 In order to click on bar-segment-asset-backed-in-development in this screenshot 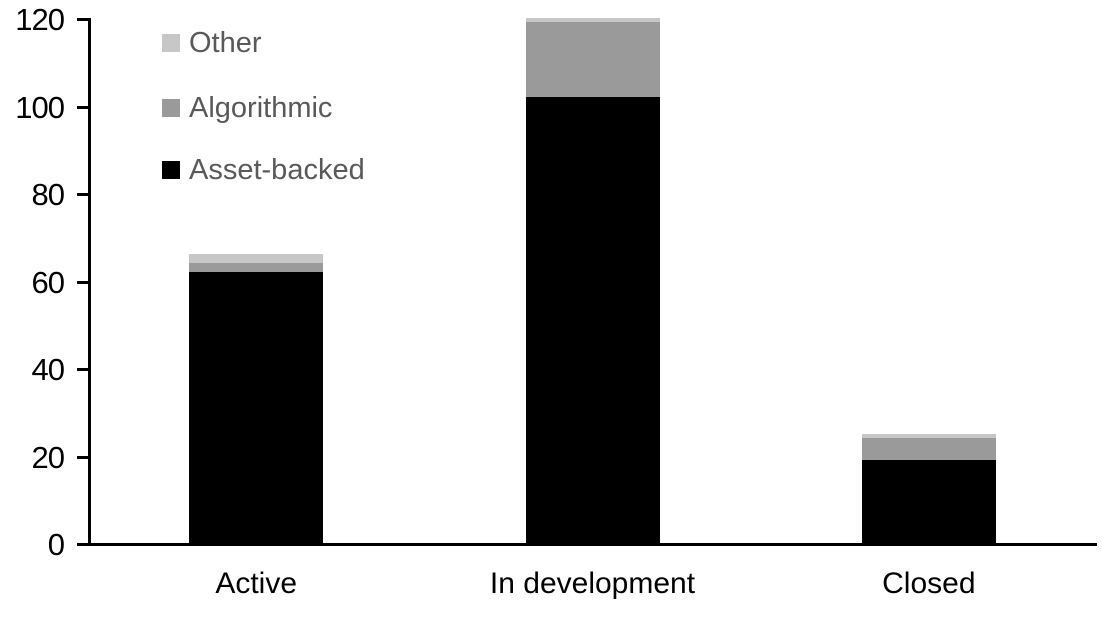, I will do `click(592, 319)`.